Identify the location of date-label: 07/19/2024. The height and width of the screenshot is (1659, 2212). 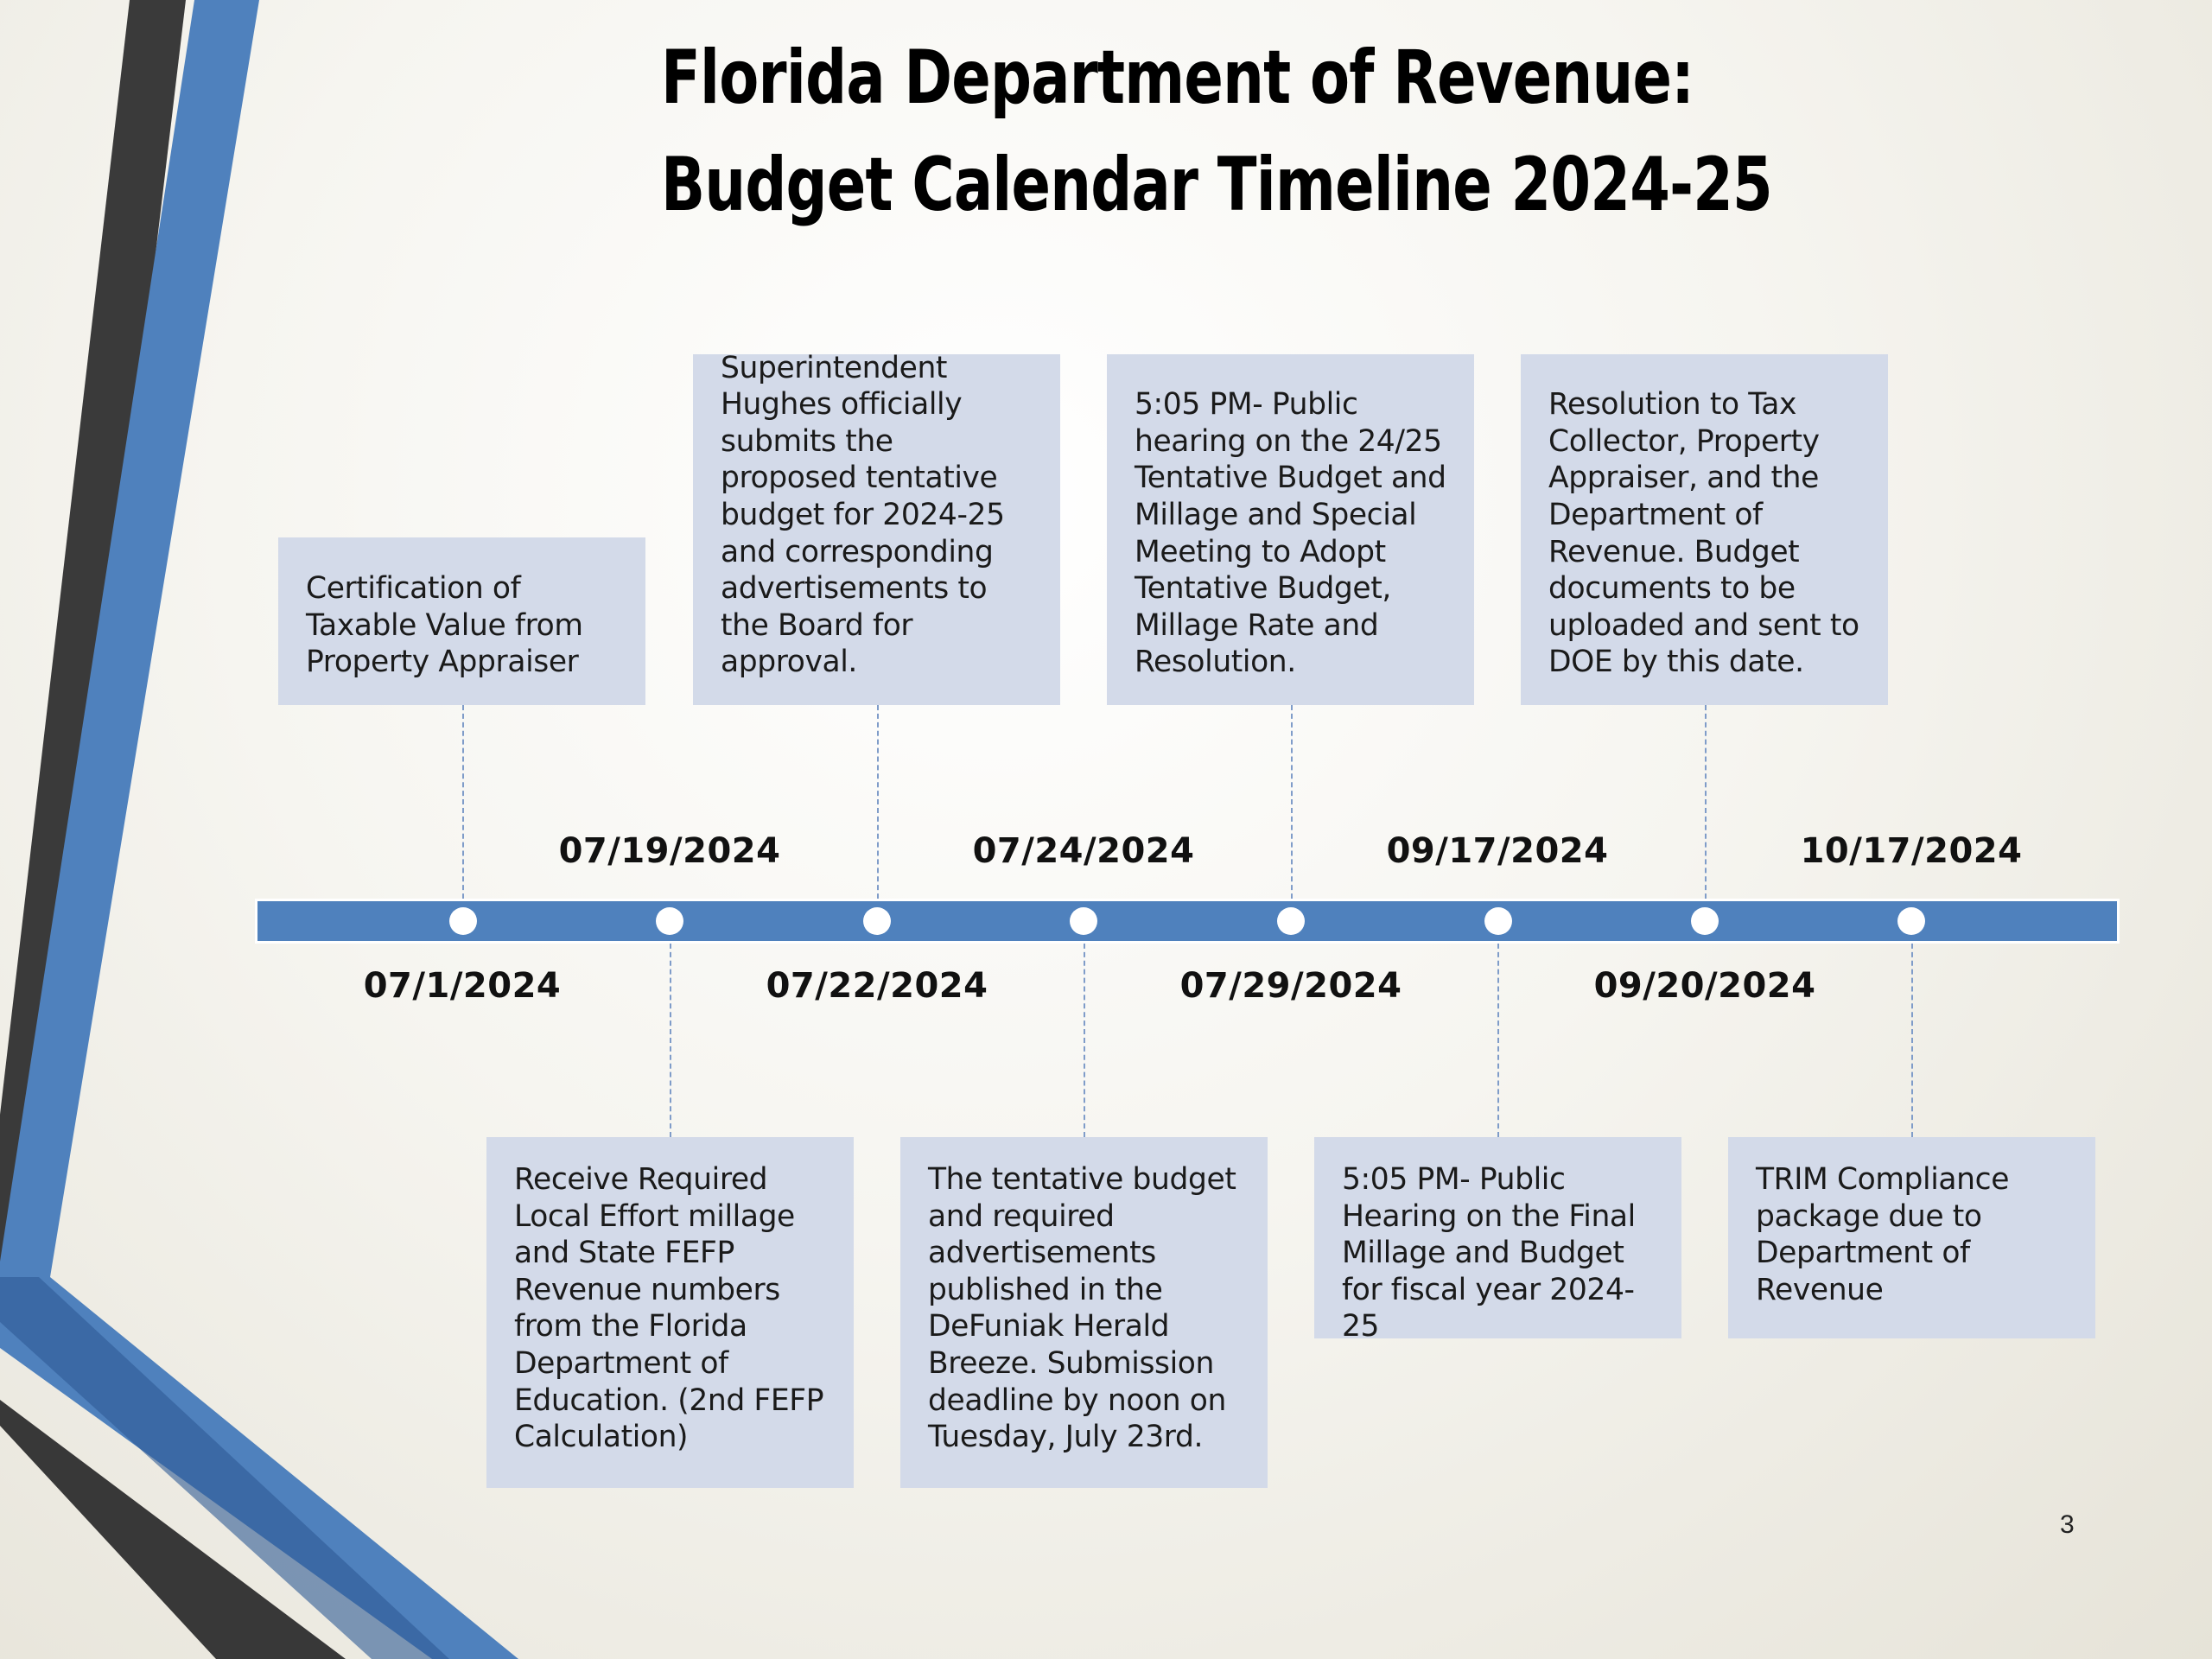
(669, 851).